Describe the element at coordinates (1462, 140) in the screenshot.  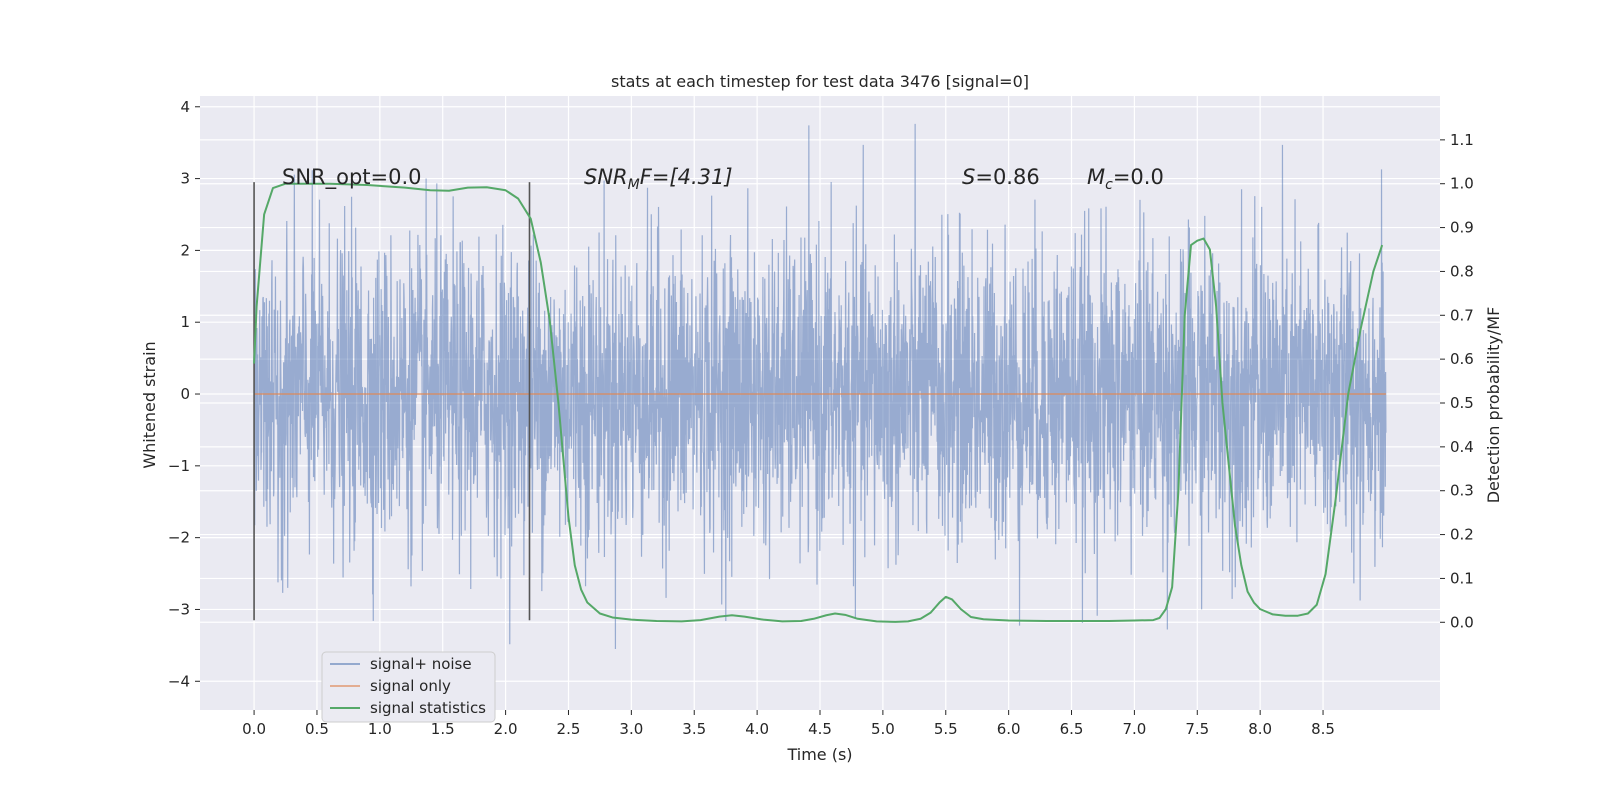
I see `y2-tick-label-1.1: 1.1` at that location.